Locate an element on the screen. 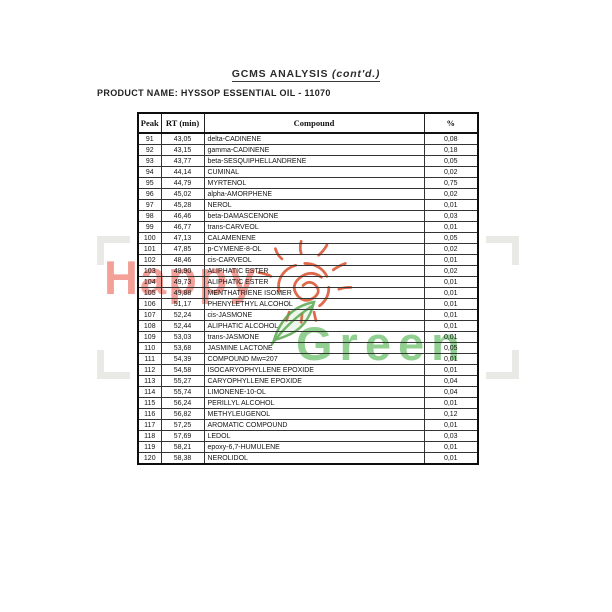  compound-cell: trans-JASMONE is located at coordinates (314, 337).